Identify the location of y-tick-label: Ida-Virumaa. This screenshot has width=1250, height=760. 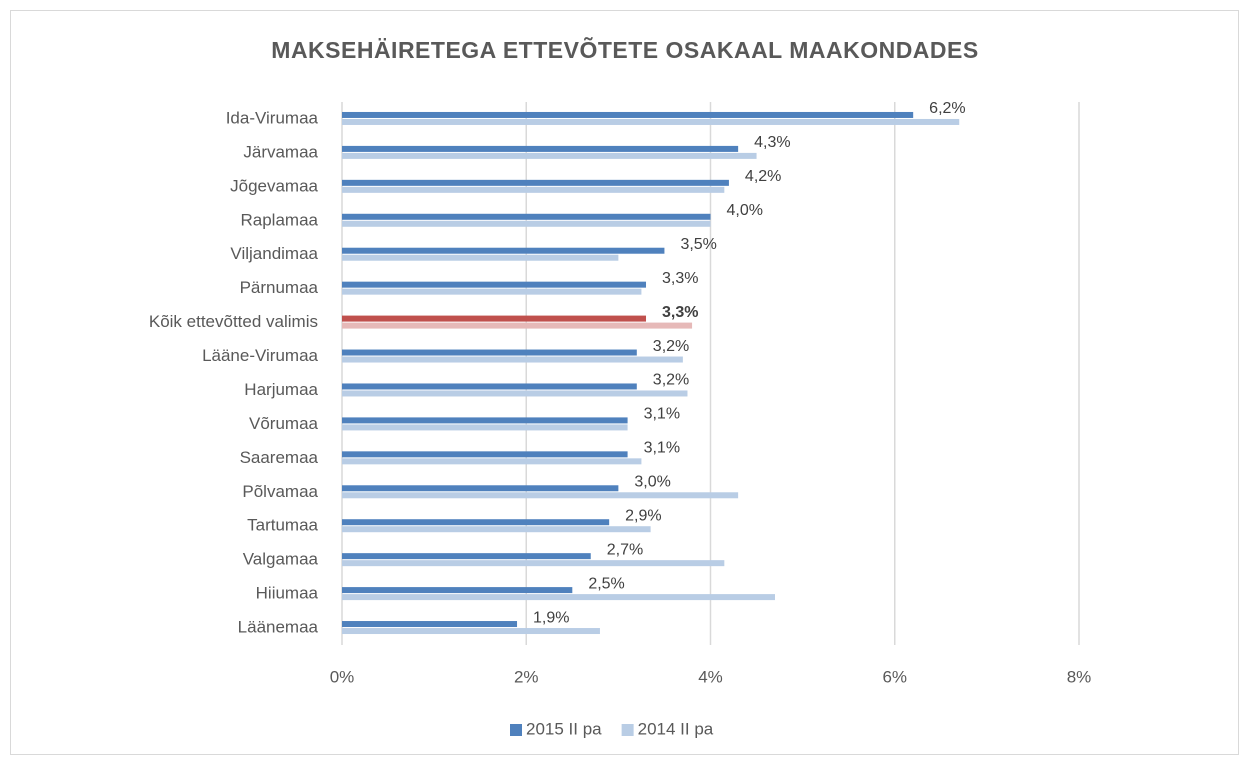
(272, 117).